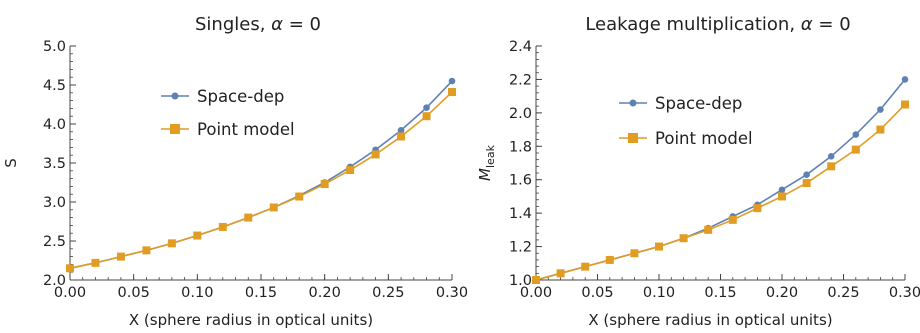 This screenshot has height=333, width=920. Describe the element at coordinates (54, 242) in the screenshot. I see `y-tick-label: 2.5` at that location.